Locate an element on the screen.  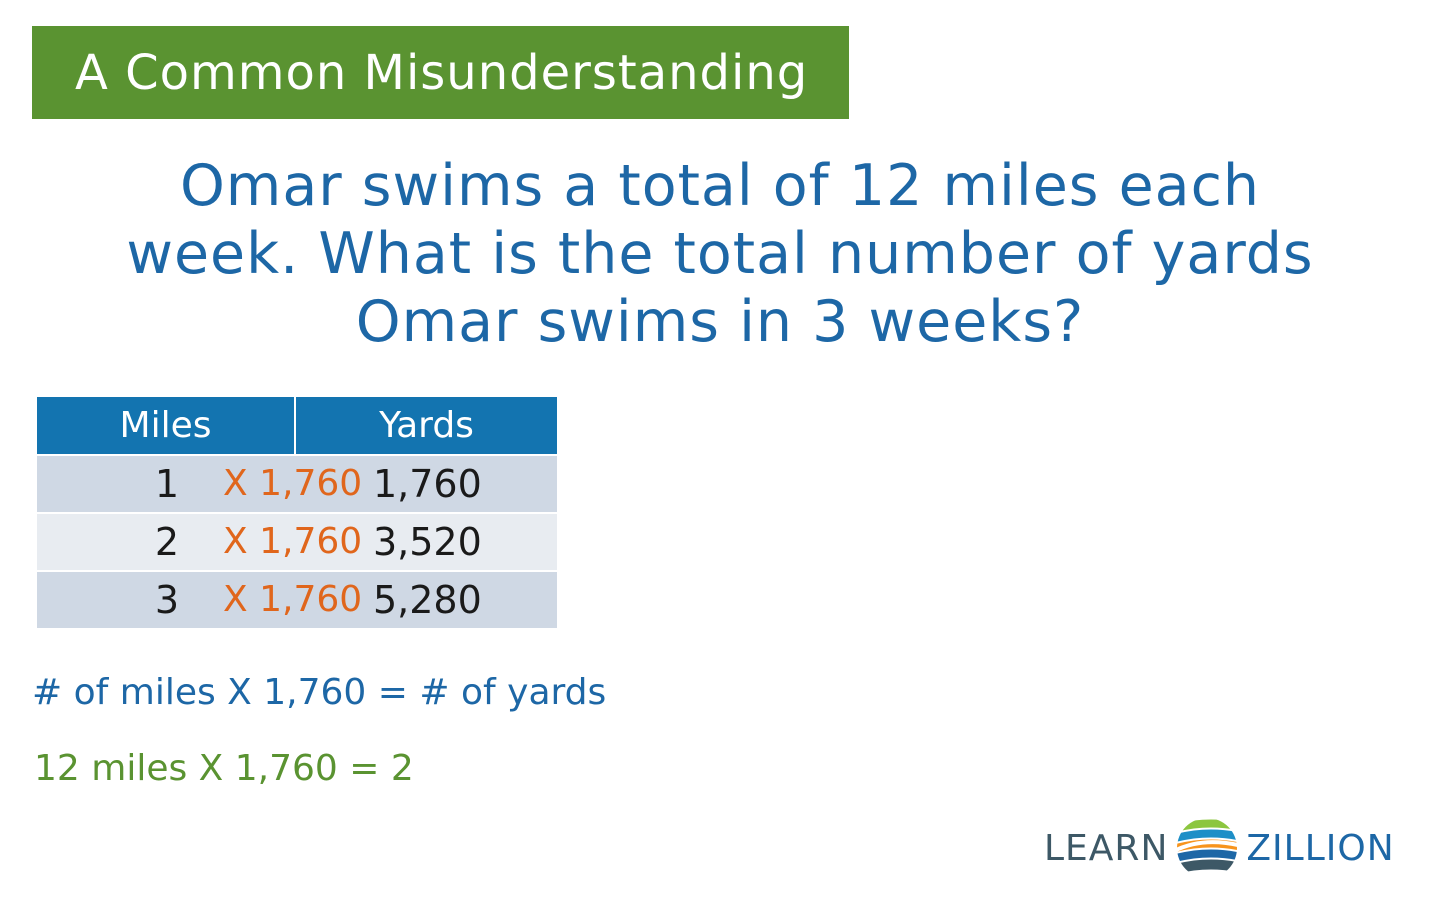
table-header: Miles Yards is located at coordinates (297, 425).